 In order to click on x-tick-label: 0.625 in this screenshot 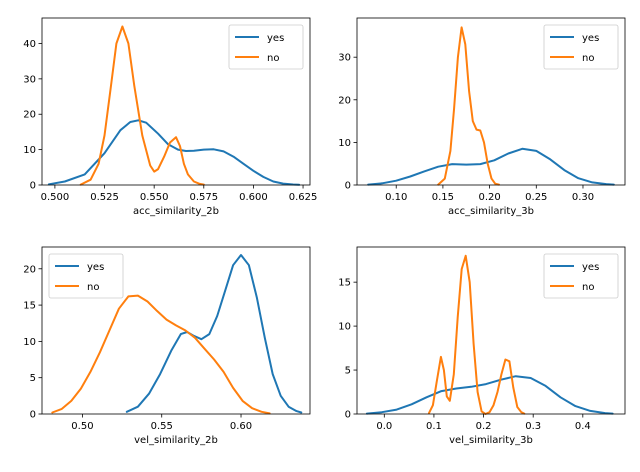, I will do `click(303, 197)`.